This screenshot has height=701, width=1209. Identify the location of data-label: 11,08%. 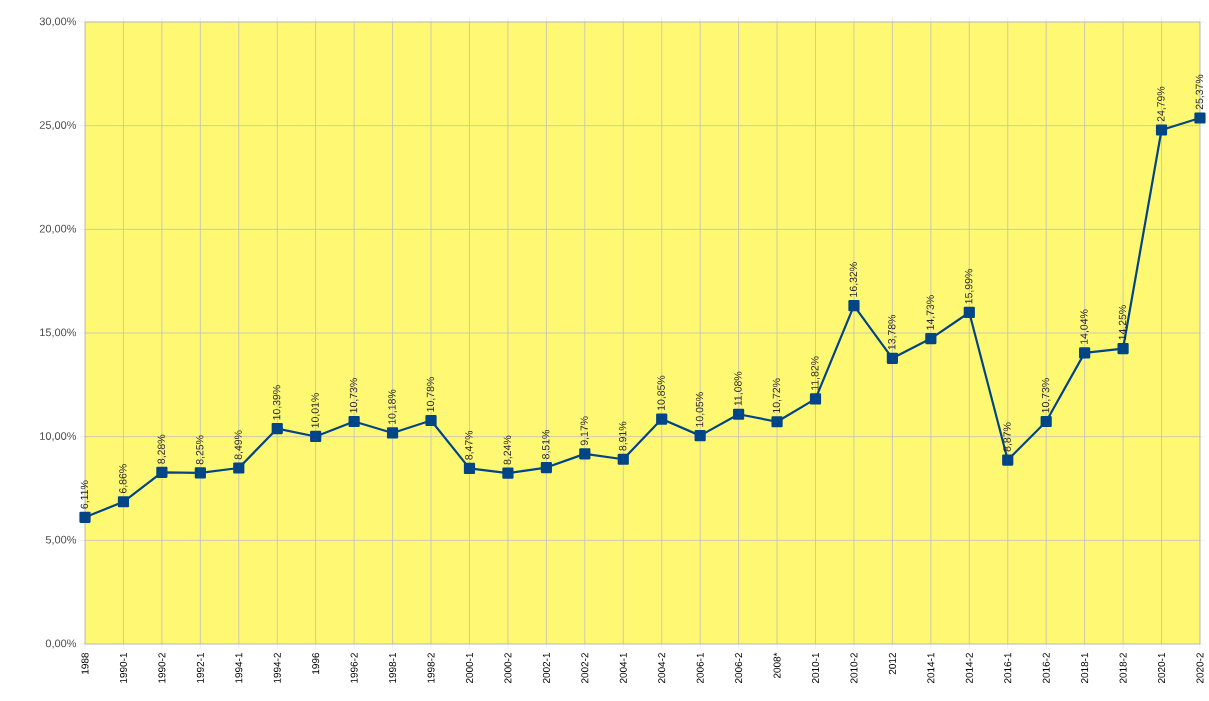
(738, 388).